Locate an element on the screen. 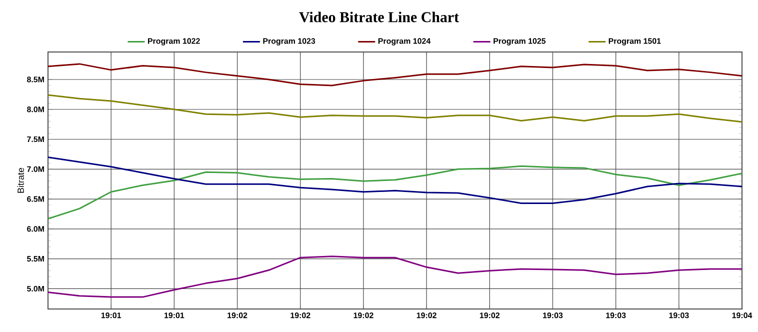 This screenshot has width=758, height=332. y-axis-title: Bitrate is located at coordinates (20, 180).